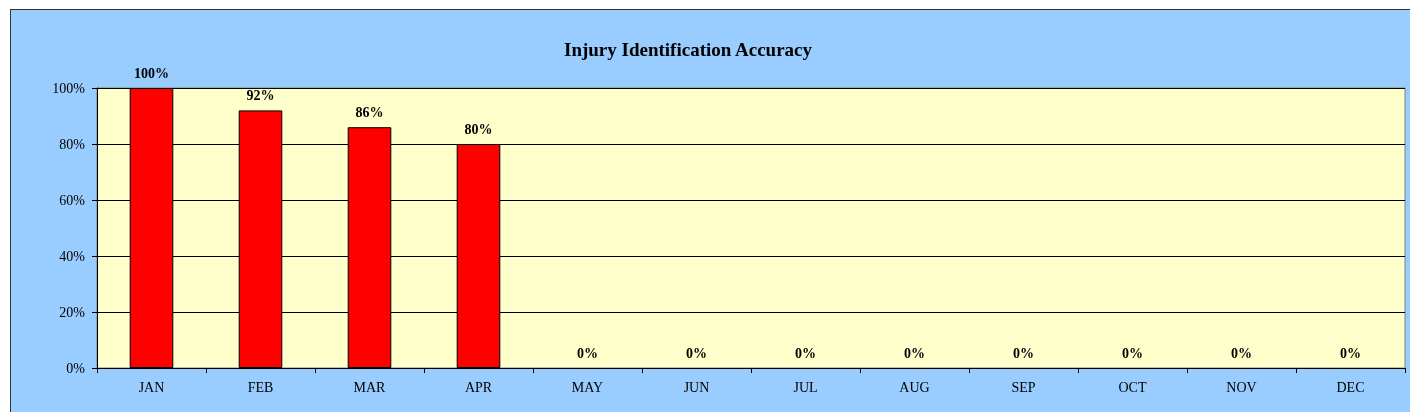 The image size is (1410, 412). What do you see at coordinates (72, 312) in the screenshot?
I see `y-tick-label: 20%` at bounding box center [72, 312].